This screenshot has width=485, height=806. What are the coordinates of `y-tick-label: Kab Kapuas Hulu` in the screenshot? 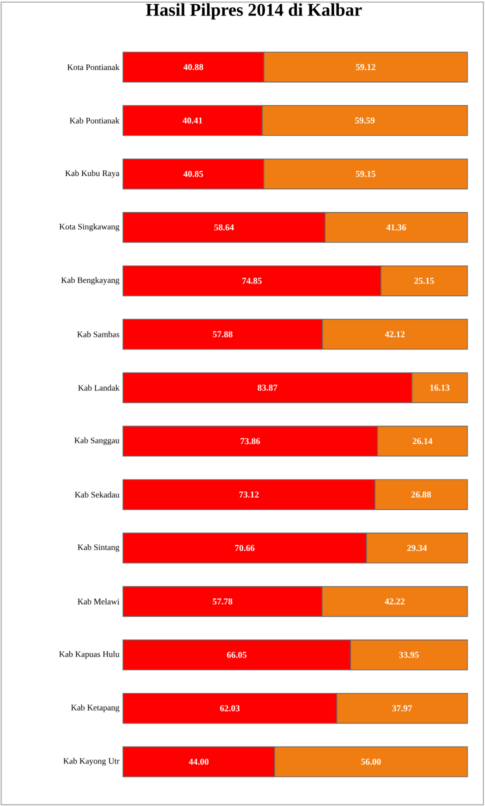 It's located at (89, 655).